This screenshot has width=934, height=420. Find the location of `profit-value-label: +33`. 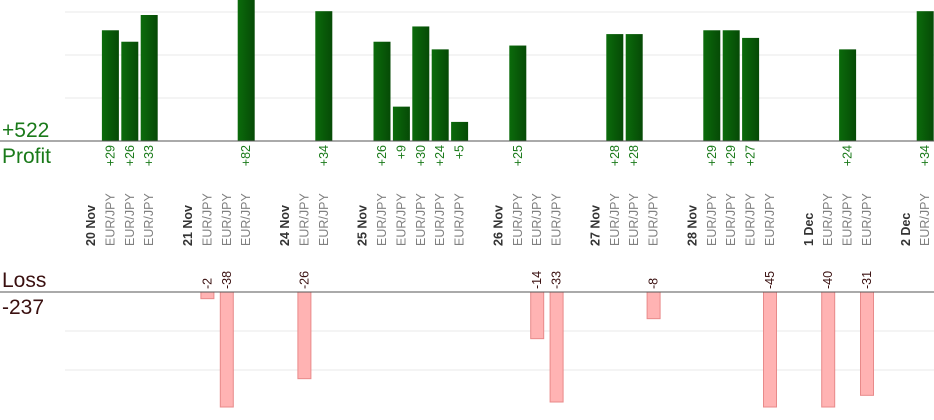

profit-value-label: +33 is located at coordinates (149, 155).